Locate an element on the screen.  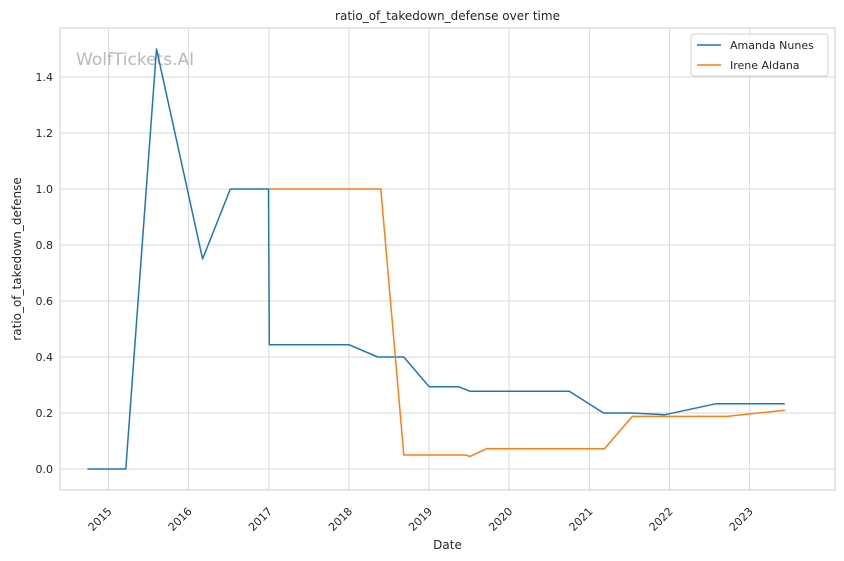
y-tick-label: 1.2 is located at coordinates (45, 133).